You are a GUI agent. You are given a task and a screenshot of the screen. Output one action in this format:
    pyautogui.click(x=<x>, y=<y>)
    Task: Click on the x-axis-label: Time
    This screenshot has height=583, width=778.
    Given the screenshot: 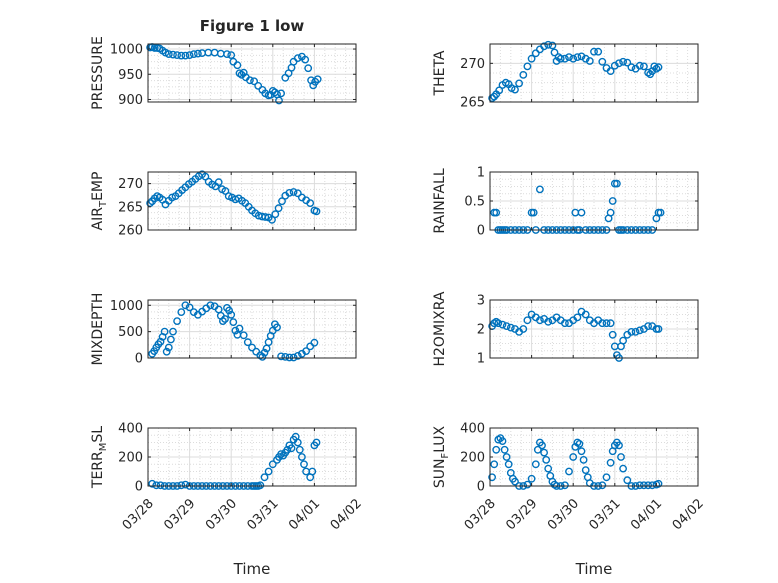 What is the action you would take?
    pyautogui.click(x=594, y=569)
    